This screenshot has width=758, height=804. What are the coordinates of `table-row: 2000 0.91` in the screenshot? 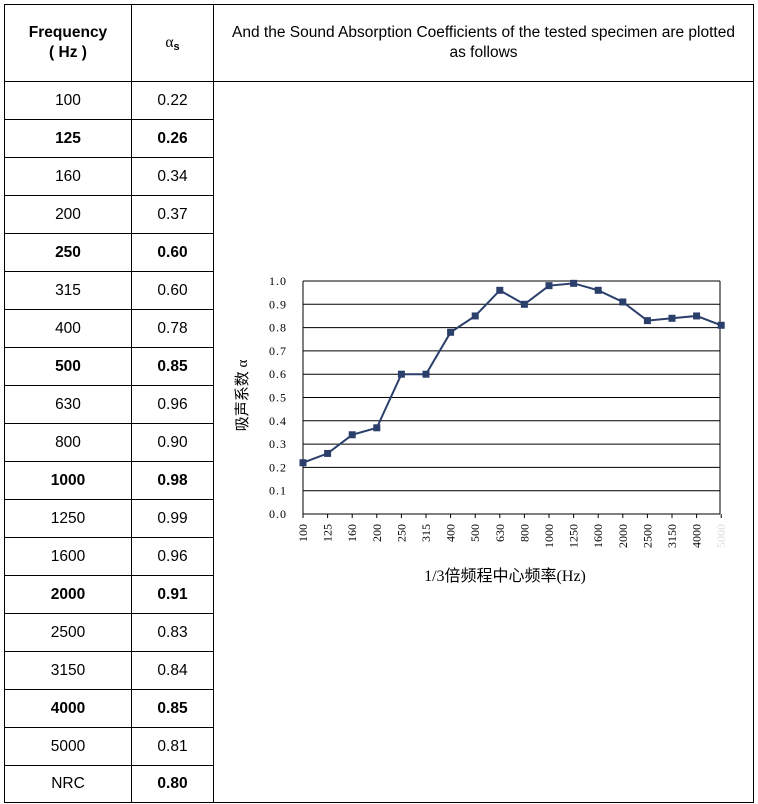 It's located at (379, 594).